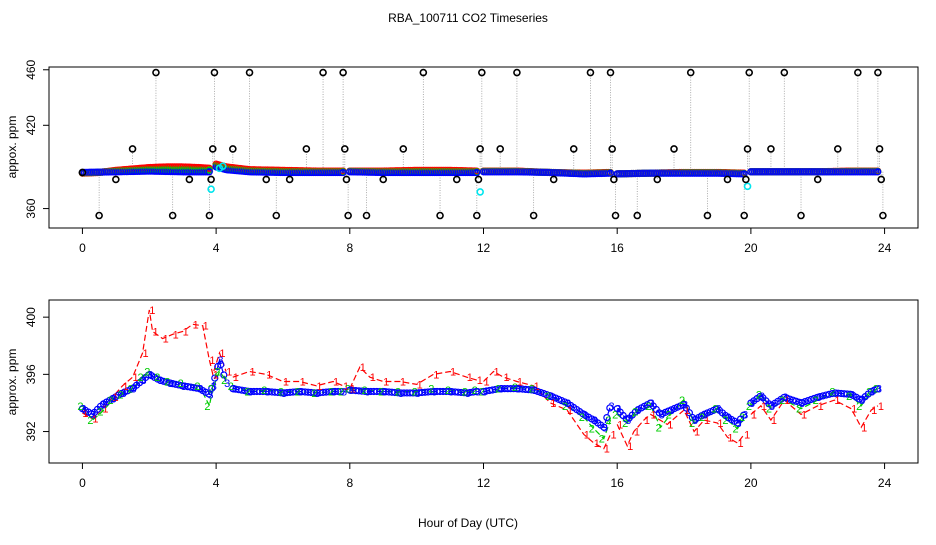 Image resolution: width=936 pixels, height=545 pixels. I want to click on bottom-y-axis: 392 396 400, so click(36, 374).